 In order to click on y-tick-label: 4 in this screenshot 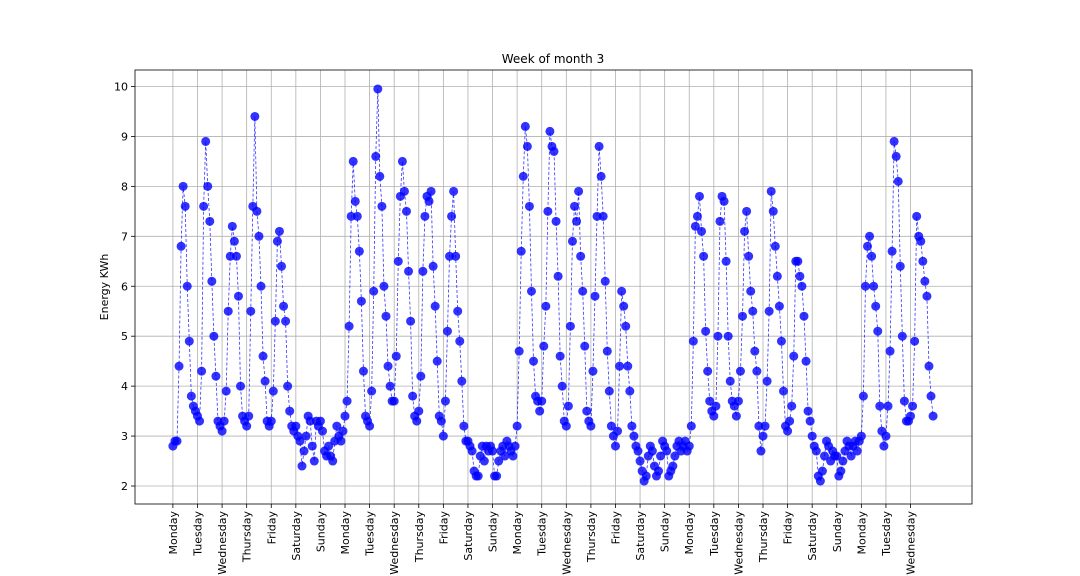, I will do `click(124, 386)`.